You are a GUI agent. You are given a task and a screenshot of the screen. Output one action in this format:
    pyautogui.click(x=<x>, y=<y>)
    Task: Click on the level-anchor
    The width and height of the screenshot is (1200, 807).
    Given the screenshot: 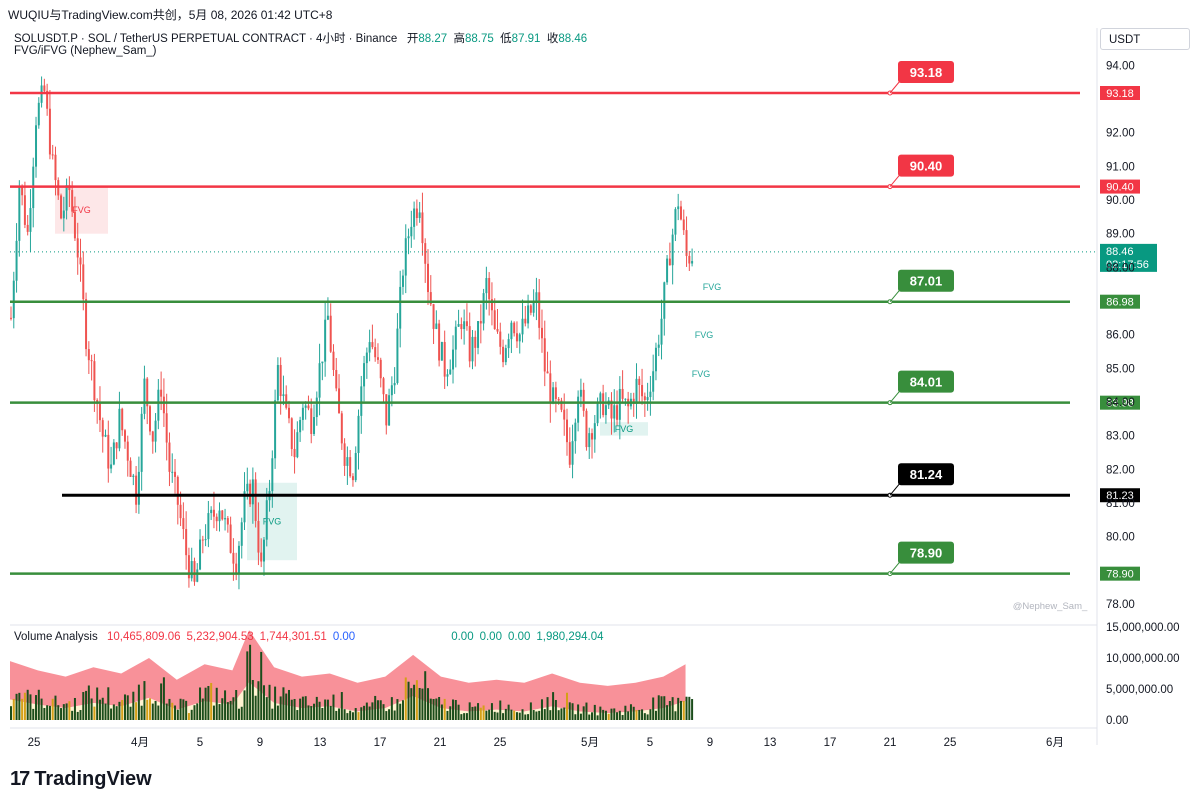 What is the action you would take?
    pyautogui.click(x=890, y=495)
    